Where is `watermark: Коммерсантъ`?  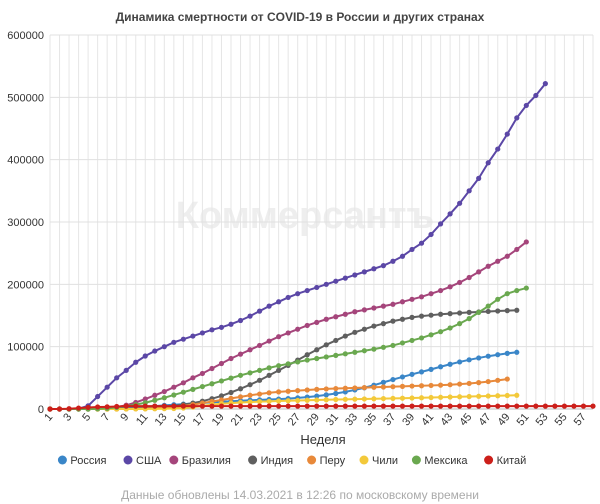
watermark: Коммерсантъ is located at coordinates (305, 216).